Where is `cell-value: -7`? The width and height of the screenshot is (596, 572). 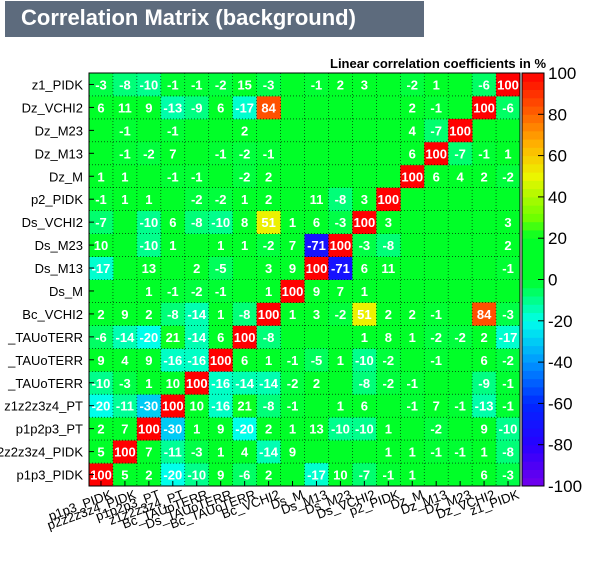
cell-value: -7 is located at coordinates (460, 153).